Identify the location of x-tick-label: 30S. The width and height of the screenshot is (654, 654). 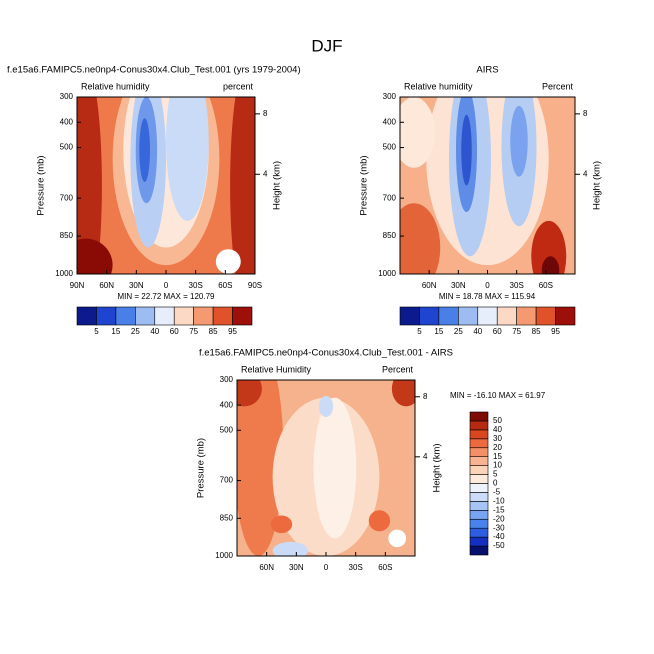
(517, 285).